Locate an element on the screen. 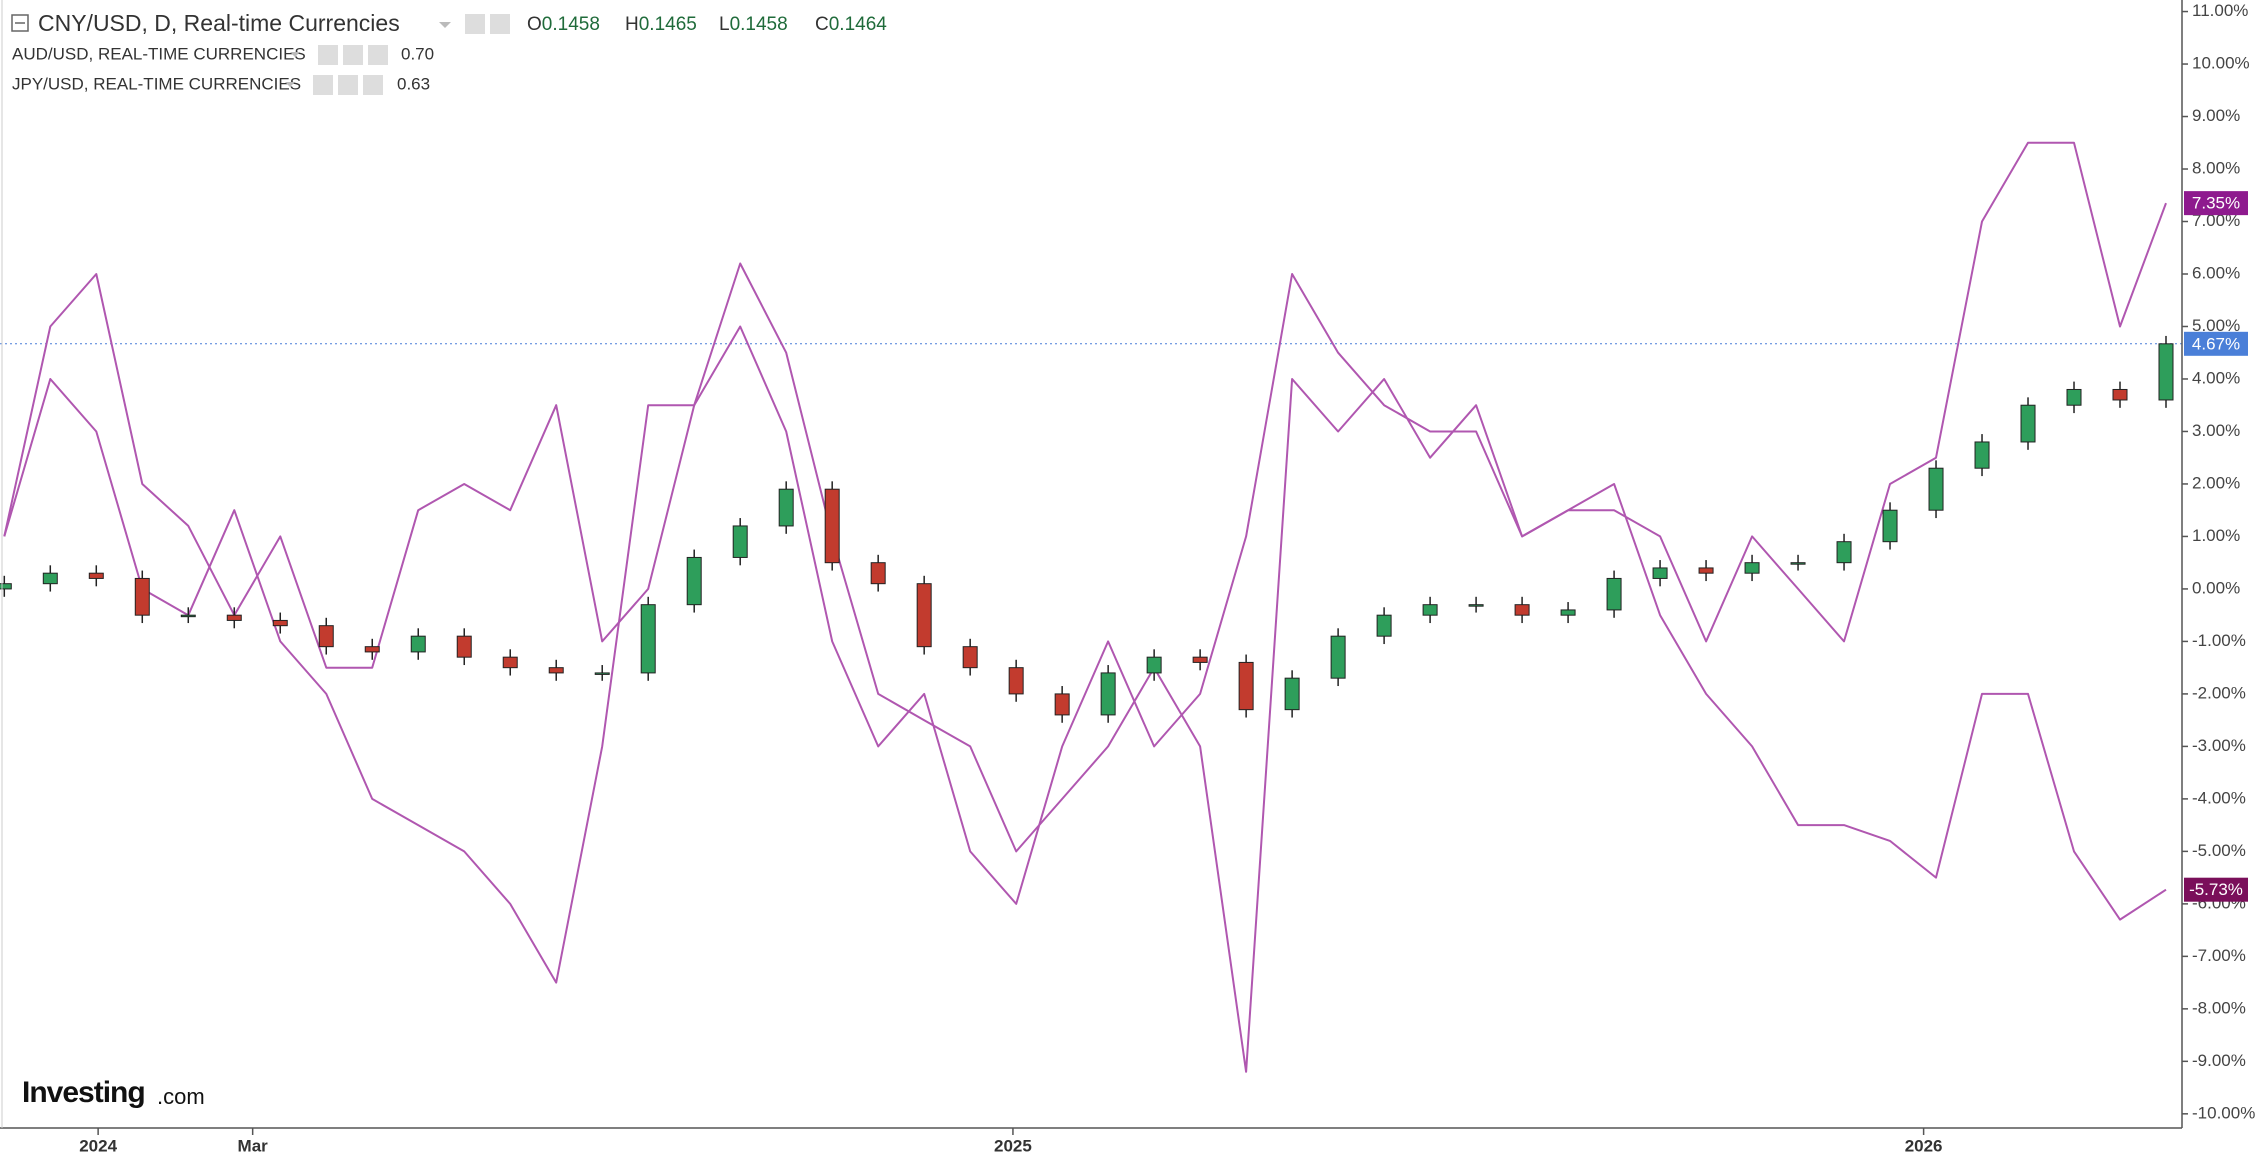 The image size is (2263, 1161). y-tick-label: -10.00% is located at coordinates (2223, 1112).